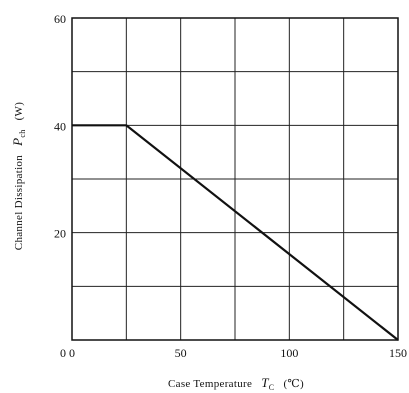 The image size is (409, 393). What do you see at coordinates (72, 353) in the screenshot?
I see `x-tick-label: 0` at bounding box center [72, 353].